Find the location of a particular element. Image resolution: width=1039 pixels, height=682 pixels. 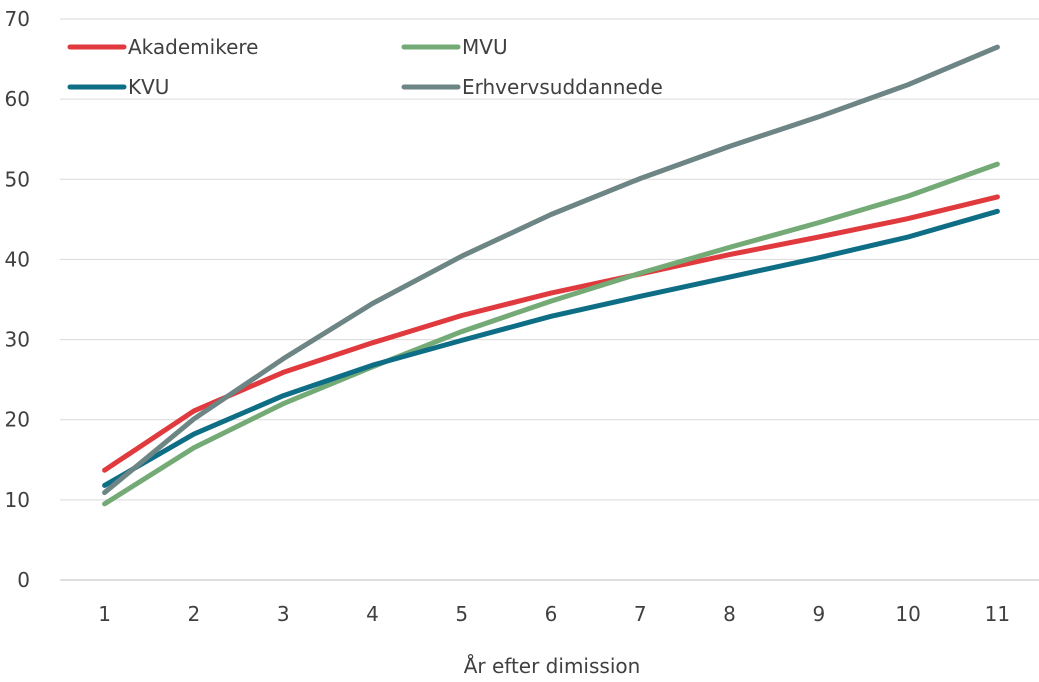

x-tick-label: 8 is located at coordinates (729, 614).